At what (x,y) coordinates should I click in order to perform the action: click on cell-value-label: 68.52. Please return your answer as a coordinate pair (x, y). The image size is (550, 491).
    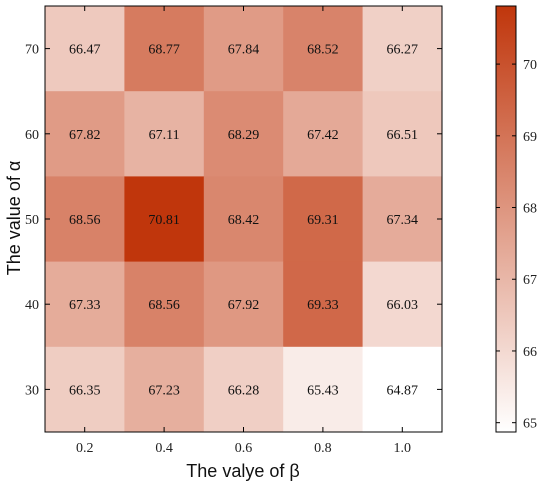
    Looking at the image, I should click on (323, 50).